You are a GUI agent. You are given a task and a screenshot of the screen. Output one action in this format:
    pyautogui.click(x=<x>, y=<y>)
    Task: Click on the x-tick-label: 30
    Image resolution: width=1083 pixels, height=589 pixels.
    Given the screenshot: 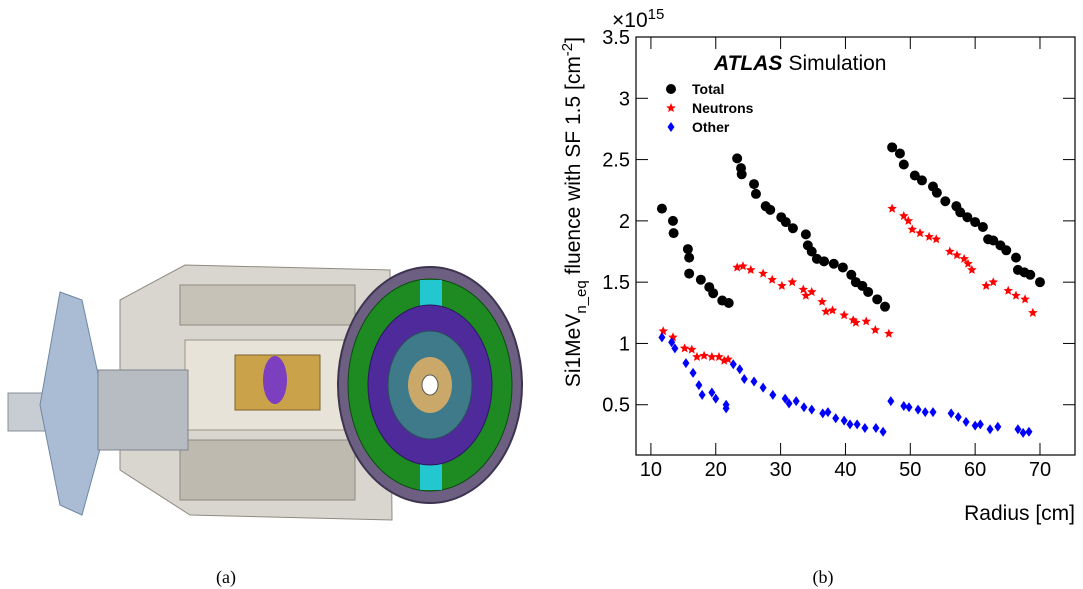 What is the action you would take?
    pyautogui.click(x=780, y=470)
    